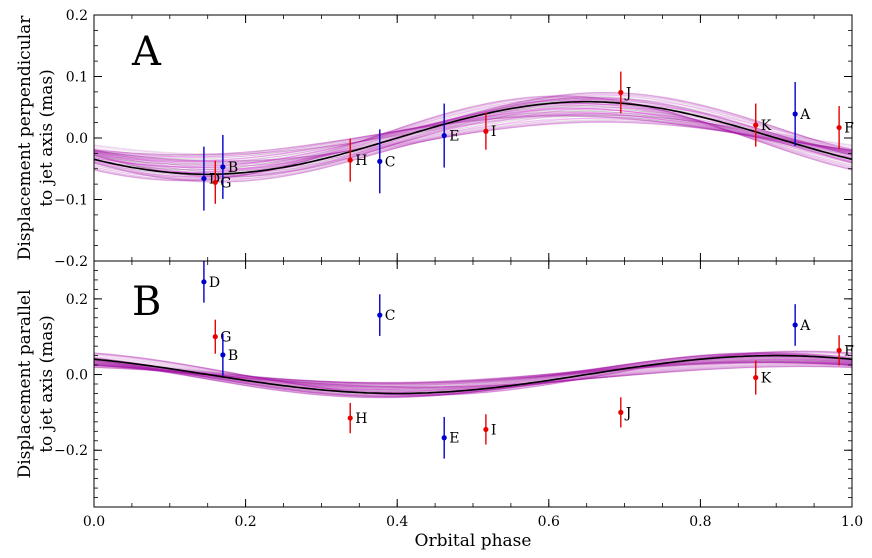 The width and height of the screenshot is (872, 558). Describe the element at coordinates (25, 384) in the screenshot. I see `panel-b-ylabel-line1: Displacement parallel` at that location.